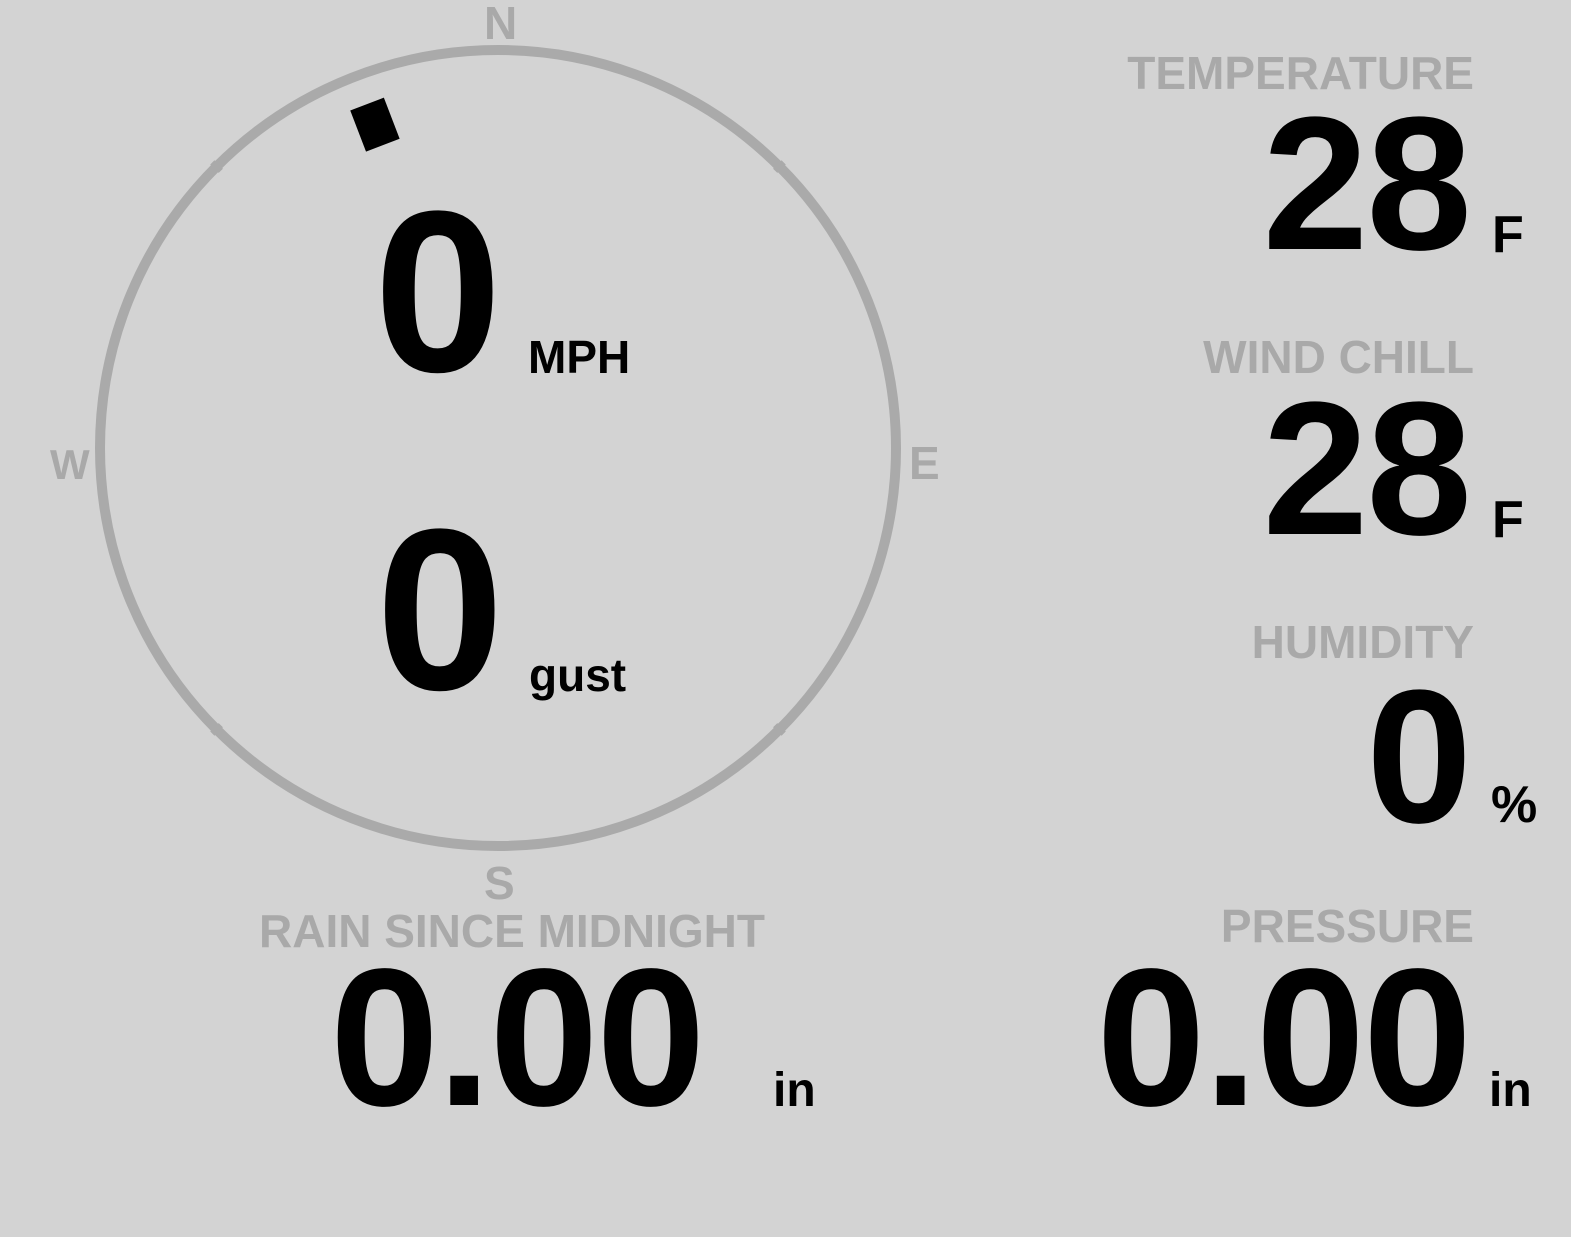  What do you see at coordinates (1510, 1090) in the screenshot?
I see `pressure-unit: in` at bounding box center [1510, 1090].